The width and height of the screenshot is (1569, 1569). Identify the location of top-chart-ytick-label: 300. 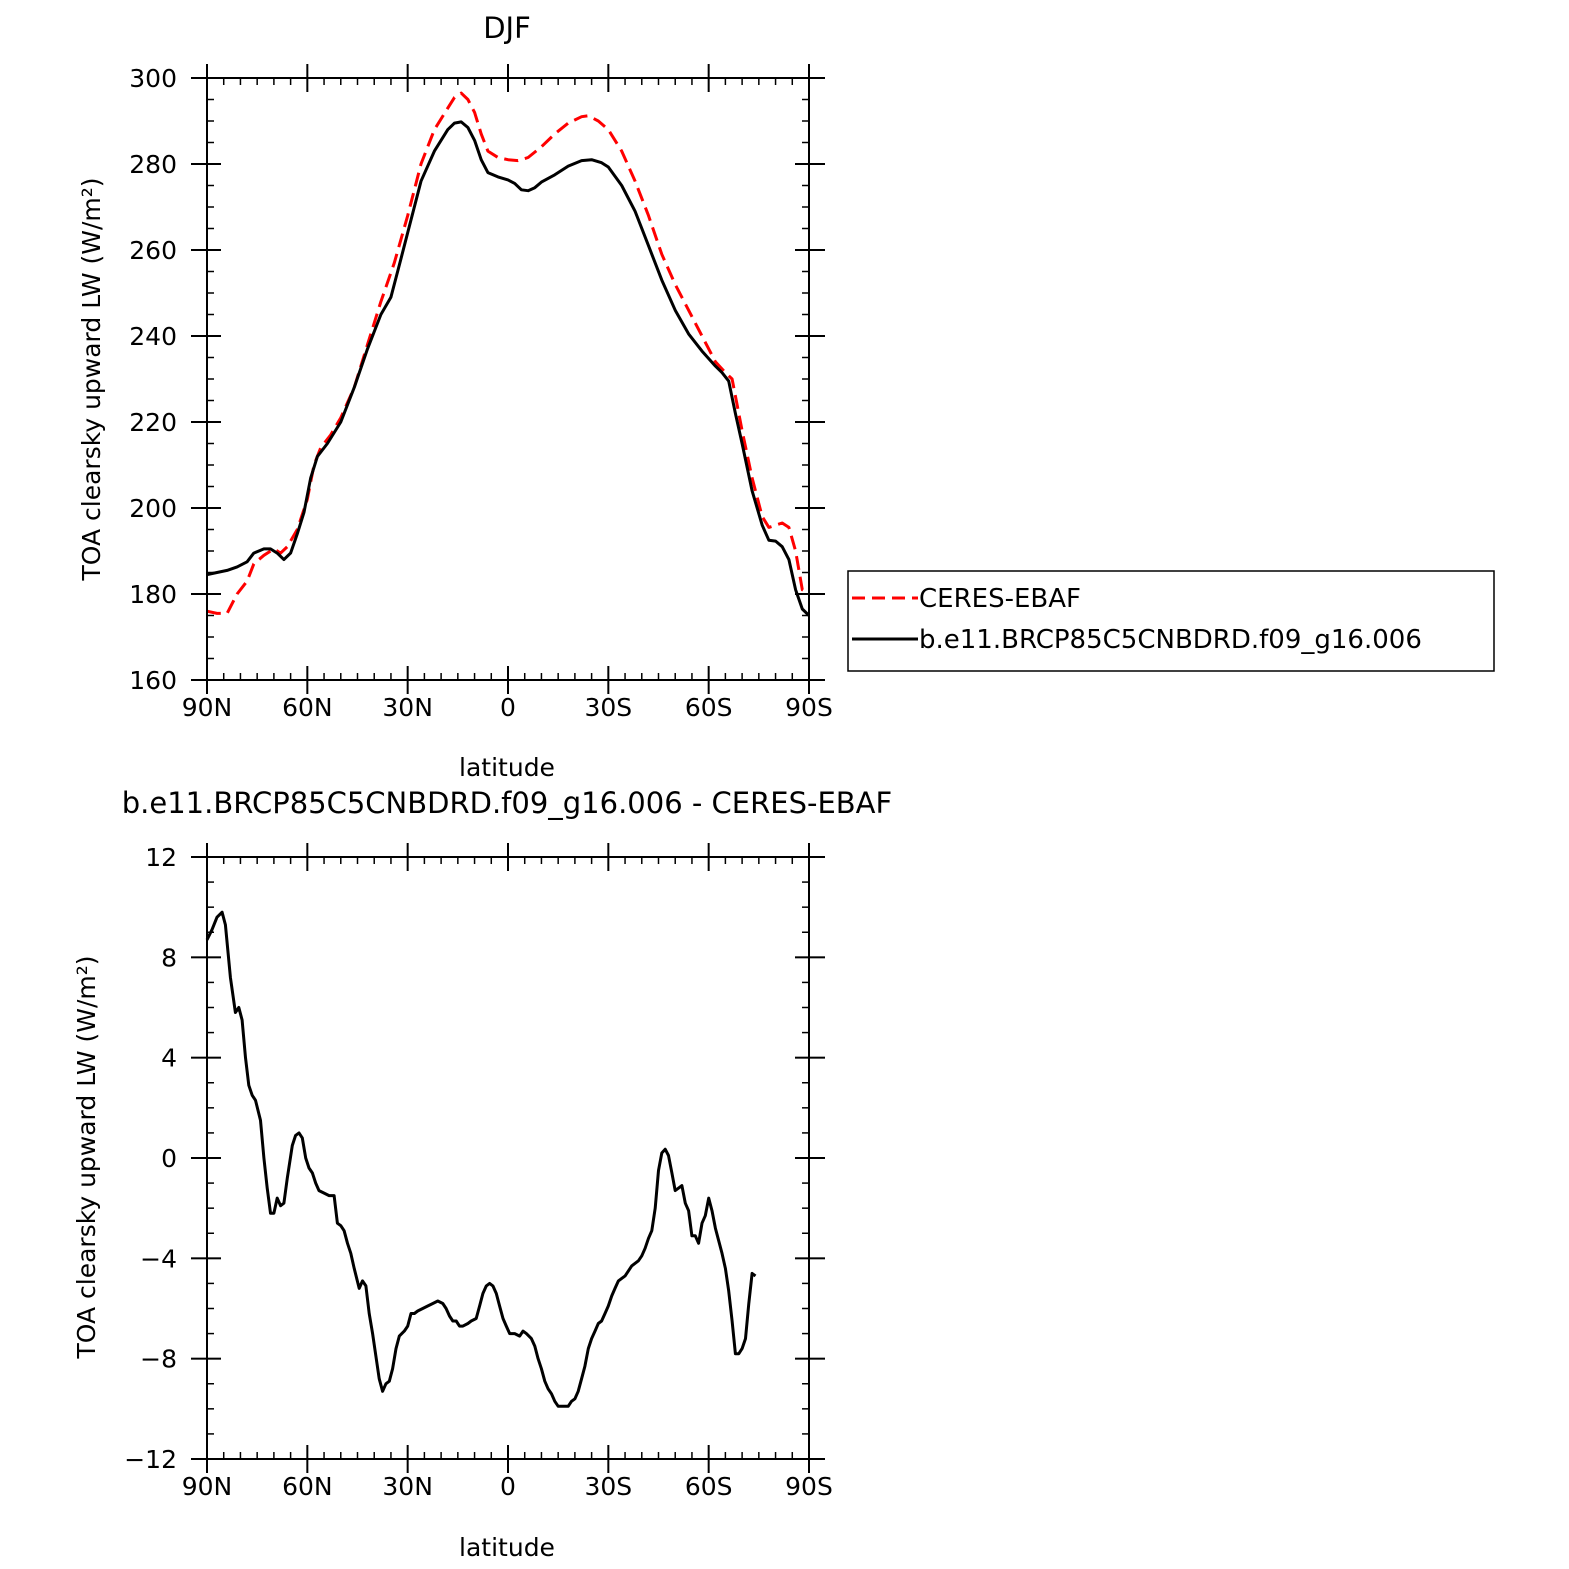
(153, 78).